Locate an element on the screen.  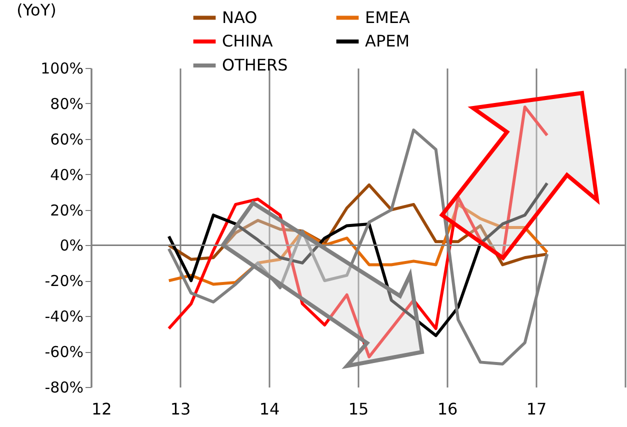
y-tick-label: 40% is located at coordinates (67, 175).